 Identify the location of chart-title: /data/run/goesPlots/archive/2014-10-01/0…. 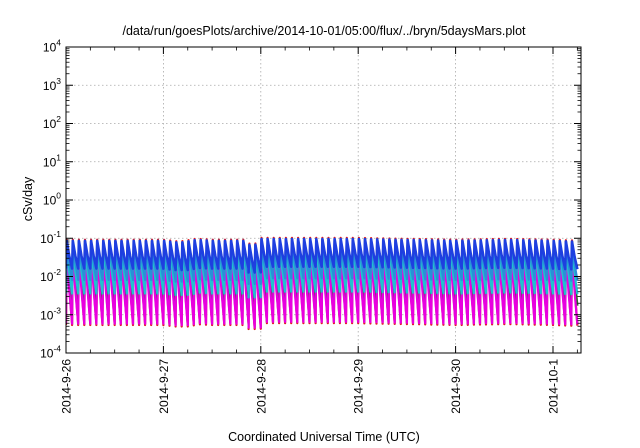
(324, 31).